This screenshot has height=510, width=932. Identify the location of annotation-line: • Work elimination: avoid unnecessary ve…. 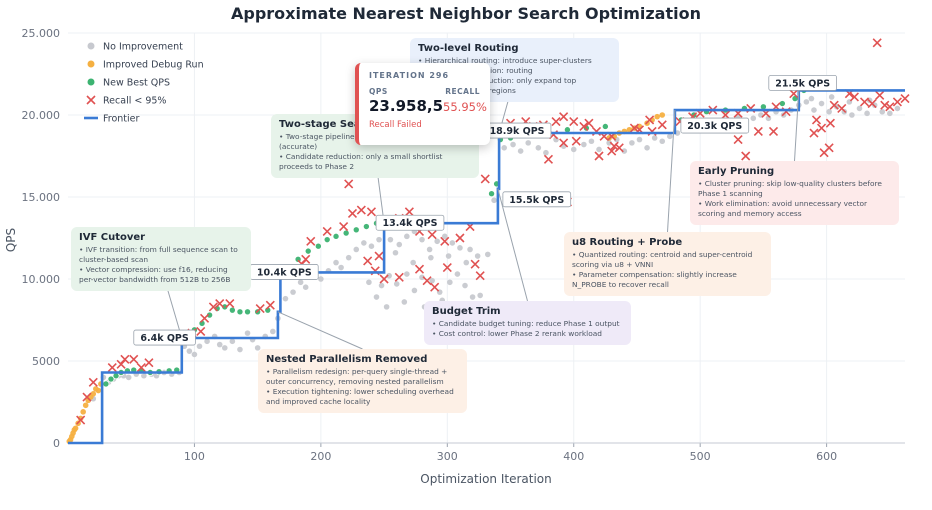
(783, 208).